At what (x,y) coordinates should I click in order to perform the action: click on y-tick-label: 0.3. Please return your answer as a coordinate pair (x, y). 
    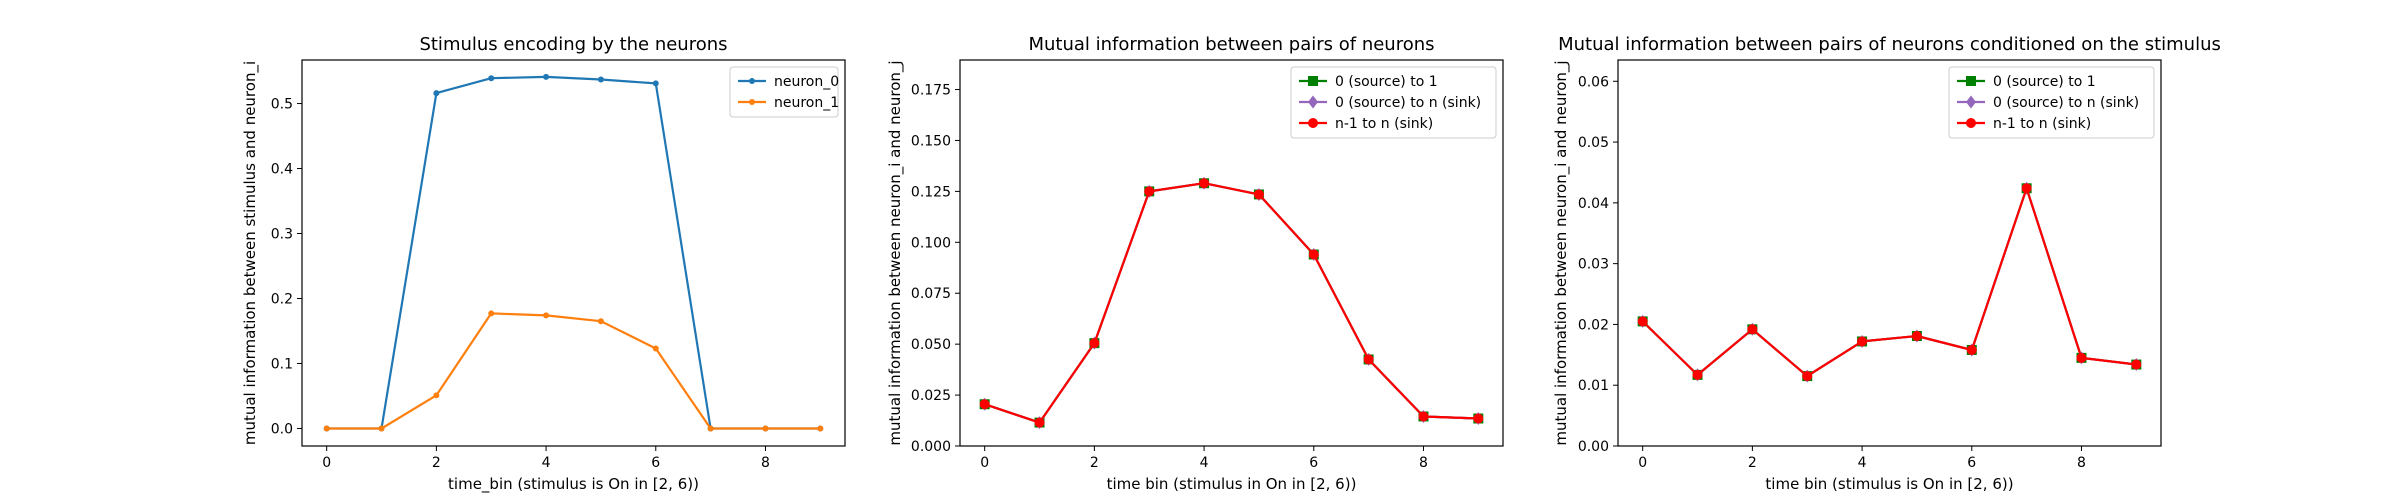
    Looking at the image, I should click on (282, 235).